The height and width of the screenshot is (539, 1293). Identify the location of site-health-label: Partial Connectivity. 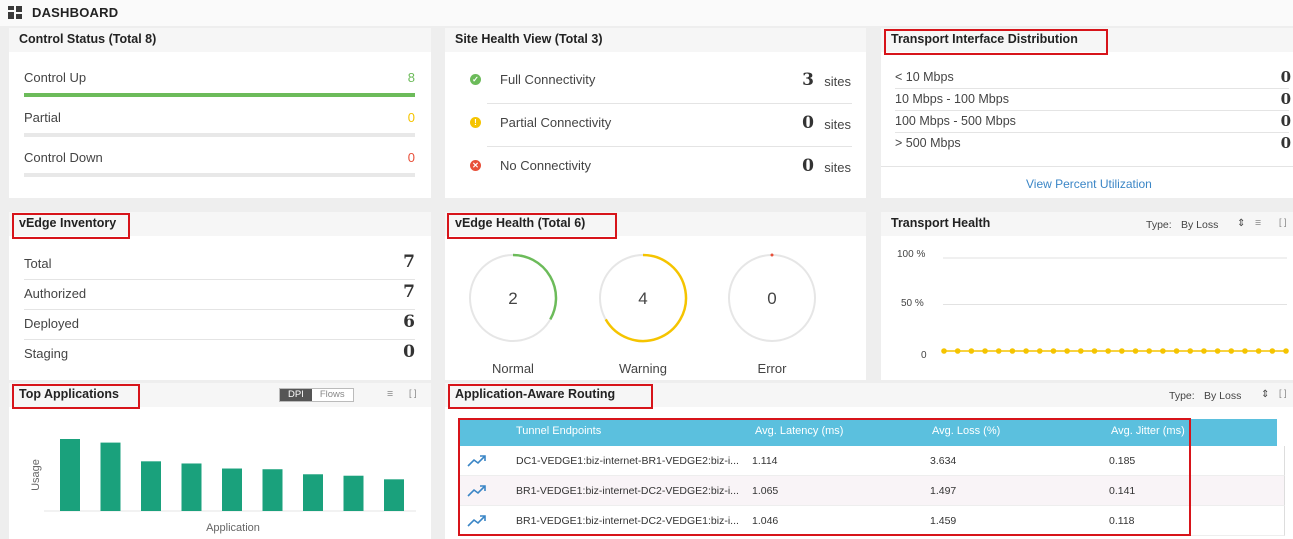
(556, 122).